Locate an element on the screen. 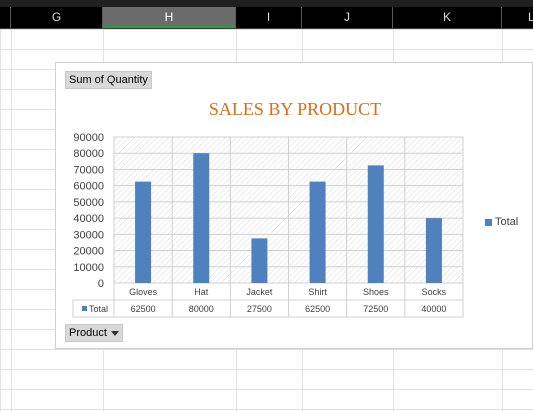 Image resolution: width=533 pixels, height=411 pixels. y-tick-label: 90000 is located at coordinates (88, 138).